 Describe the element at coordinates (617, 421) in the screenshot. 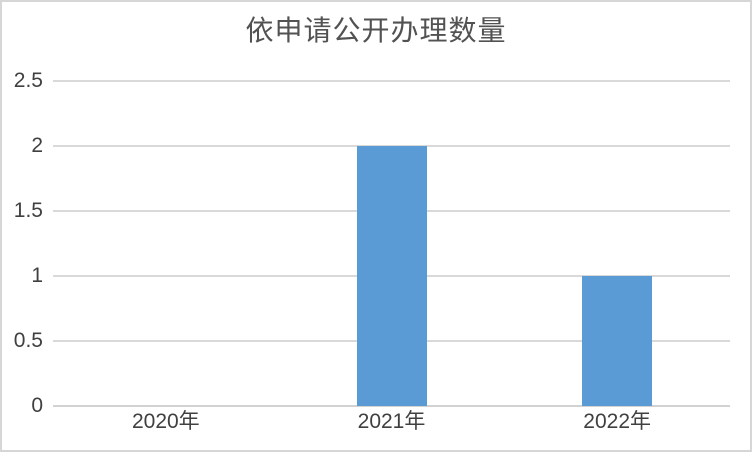

I see `x-axis-tick-label: 2022年` at that location.